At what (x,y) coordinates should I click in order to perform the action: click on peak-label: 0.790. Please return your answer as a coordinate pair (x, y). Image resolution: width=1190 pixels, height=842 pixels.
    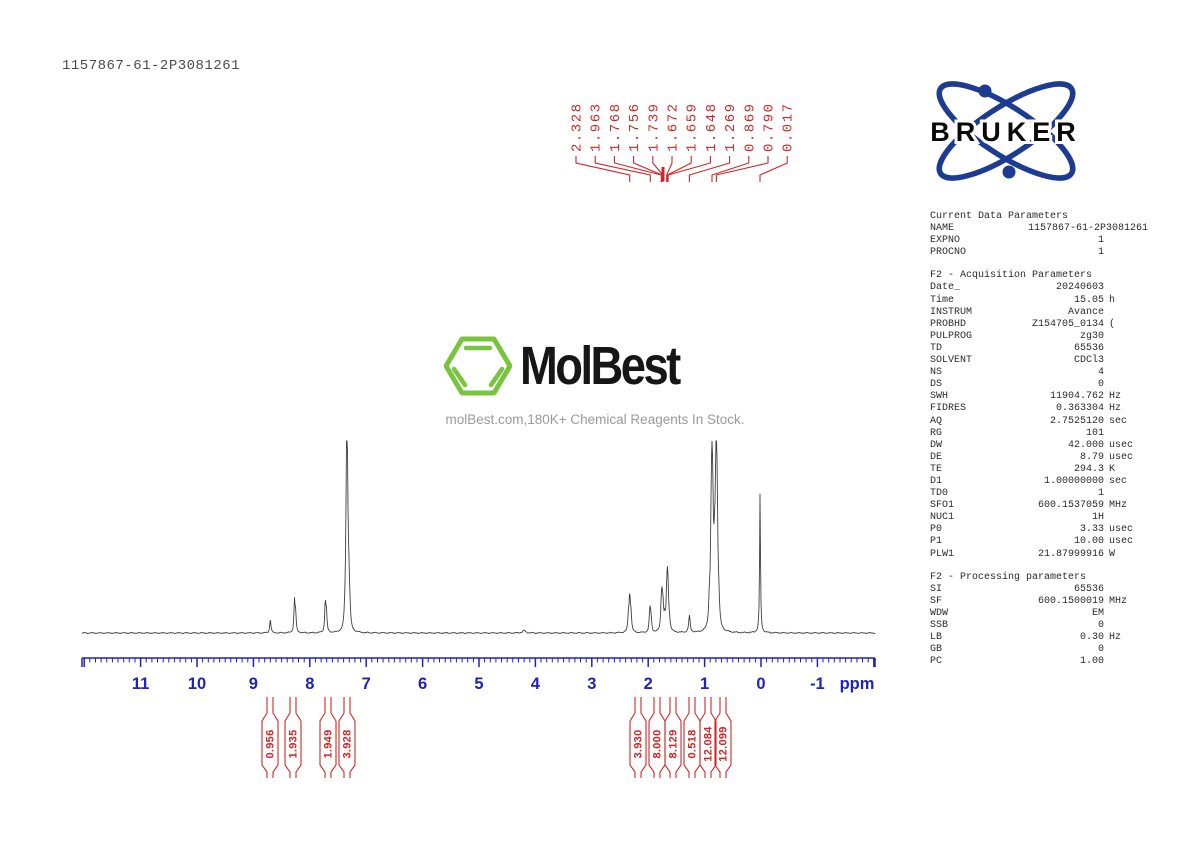
    Looking at the image, I should click on (770, 127).